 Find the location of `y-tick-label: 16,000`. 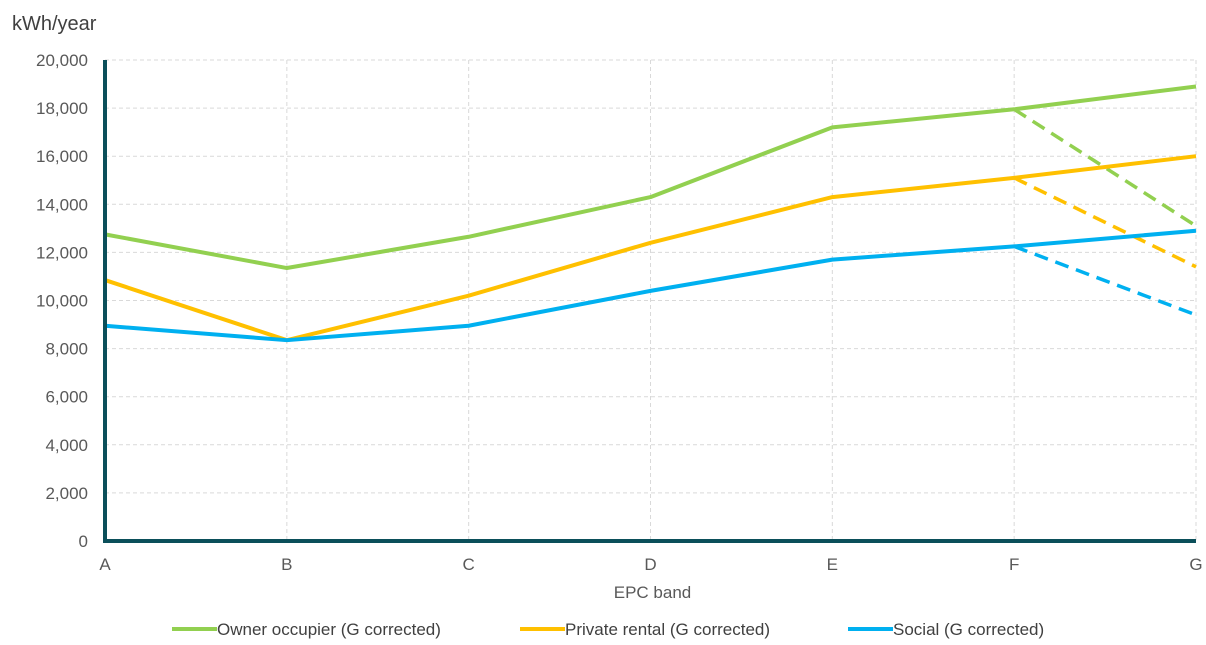

y-tick-label: 16,000 is located at coordinates (62, 156).